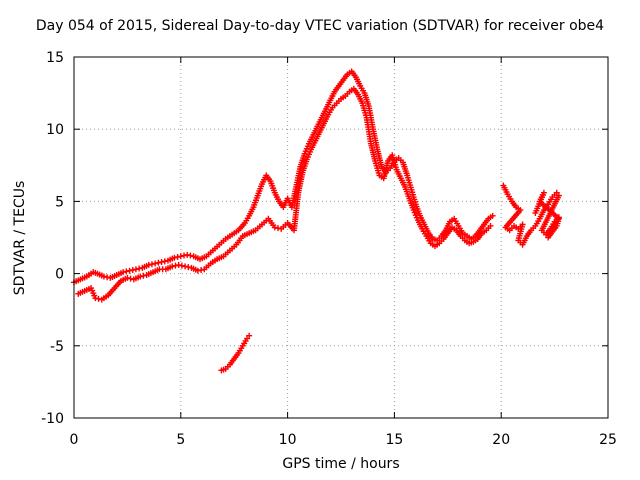 This screenshot has width=640, height=480. I want to click on x-tick-label: 25, so click(608, 440).